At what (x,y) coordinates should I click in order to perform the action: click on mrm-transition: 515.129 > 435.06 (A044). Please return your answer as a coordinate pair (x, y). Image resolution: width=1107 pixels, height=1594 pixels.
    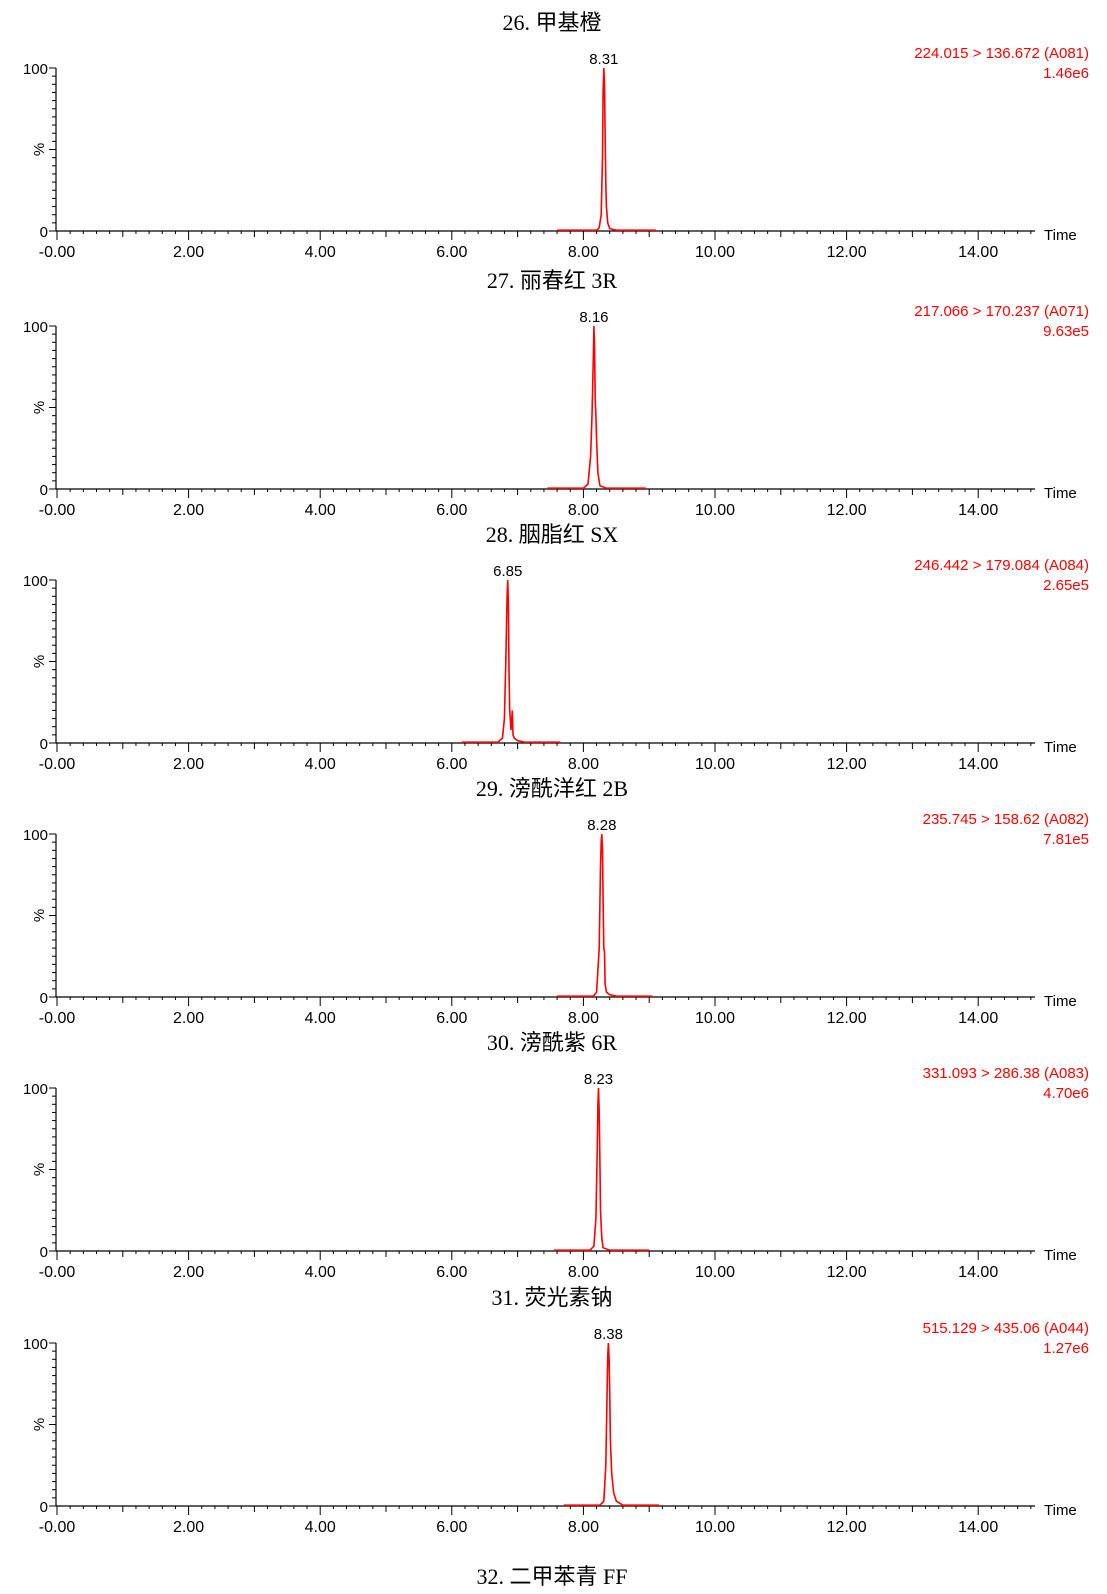
    Looking at the image, I should click on (1006, 1328).